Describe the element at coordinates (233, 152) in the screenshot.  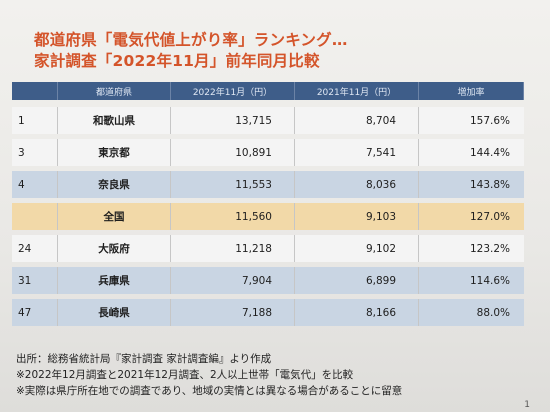
I see `value-2022-cell: 10,891` at that location.